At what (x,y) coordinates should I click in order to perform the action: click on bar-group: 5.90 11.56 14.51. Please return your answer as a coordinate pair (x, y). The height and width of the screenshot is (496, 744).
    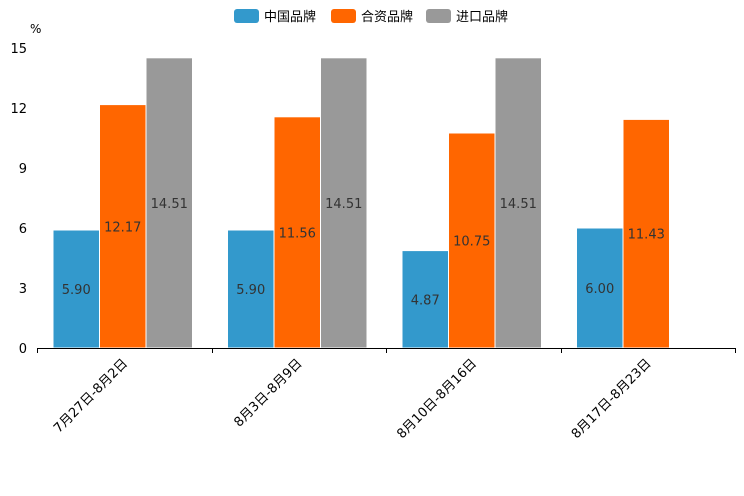
    Looking at the image, I should click on (297, 203).